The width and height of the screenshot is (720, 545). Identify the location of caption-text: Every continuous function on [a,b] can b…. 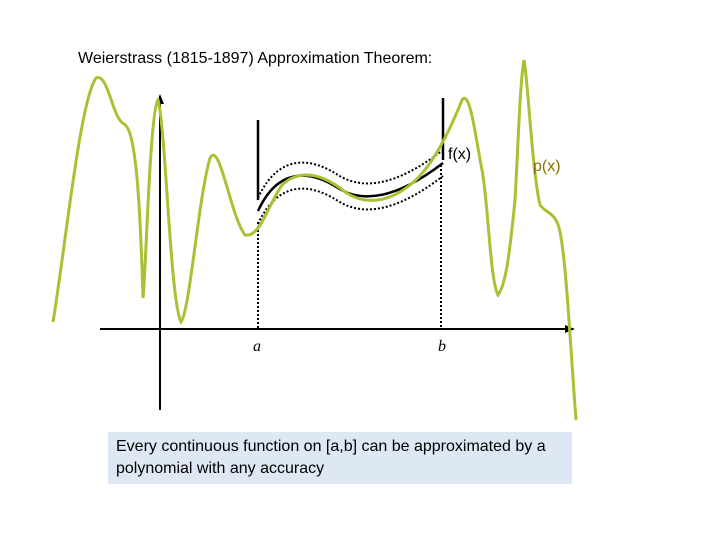
(331, 457).